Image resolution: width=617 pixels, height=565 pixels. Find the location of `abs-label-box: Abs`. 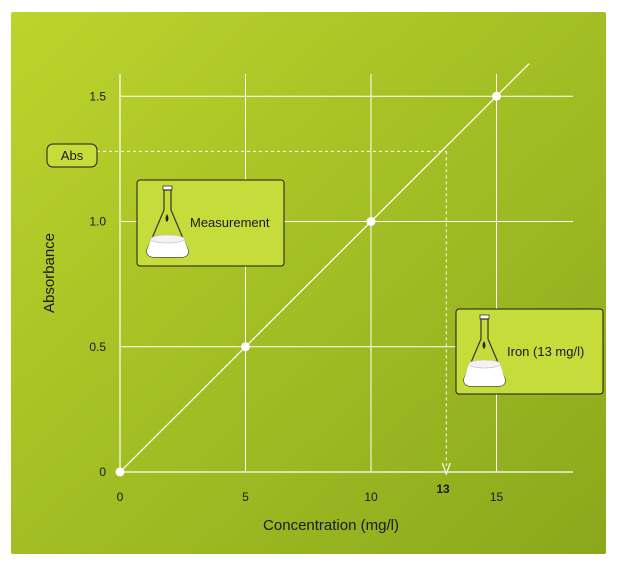

abs-label-box: Abs is located at coordinates (72, 155).